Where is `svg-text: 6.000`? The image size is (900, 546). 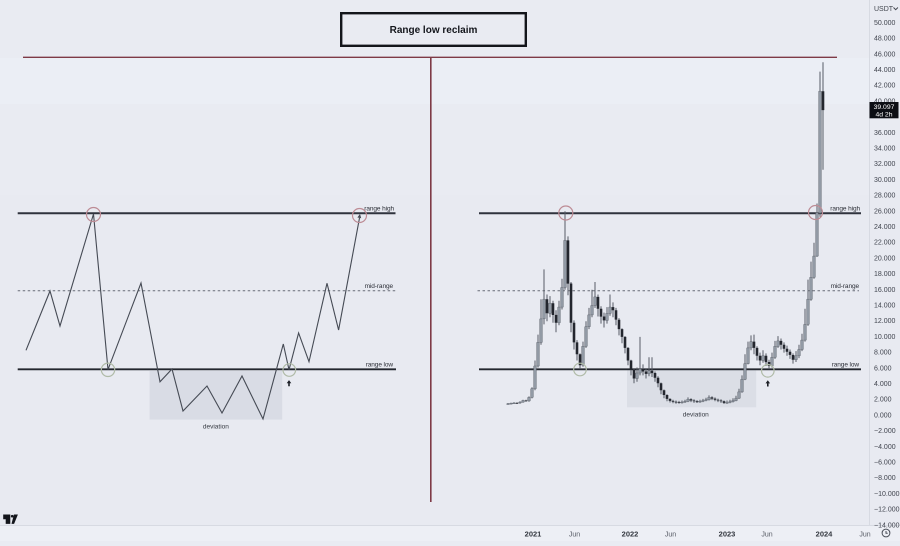
svg-text: 6.000 is located at coordinates (883, 368).